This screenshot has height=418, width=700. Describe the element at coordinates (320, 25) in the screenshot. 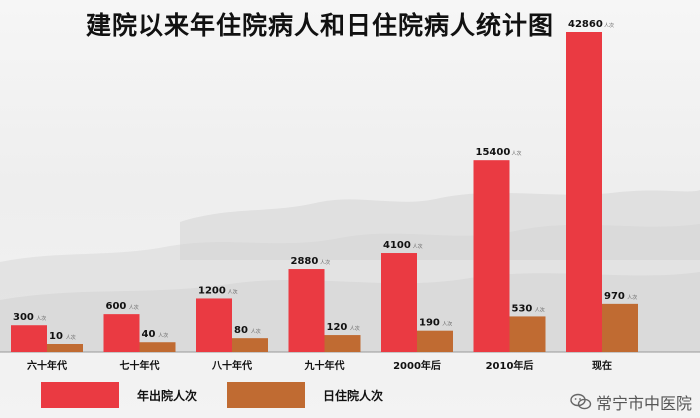

I see `chart-title: 建院以来年住院病人和日住院病人统计图` at that location.